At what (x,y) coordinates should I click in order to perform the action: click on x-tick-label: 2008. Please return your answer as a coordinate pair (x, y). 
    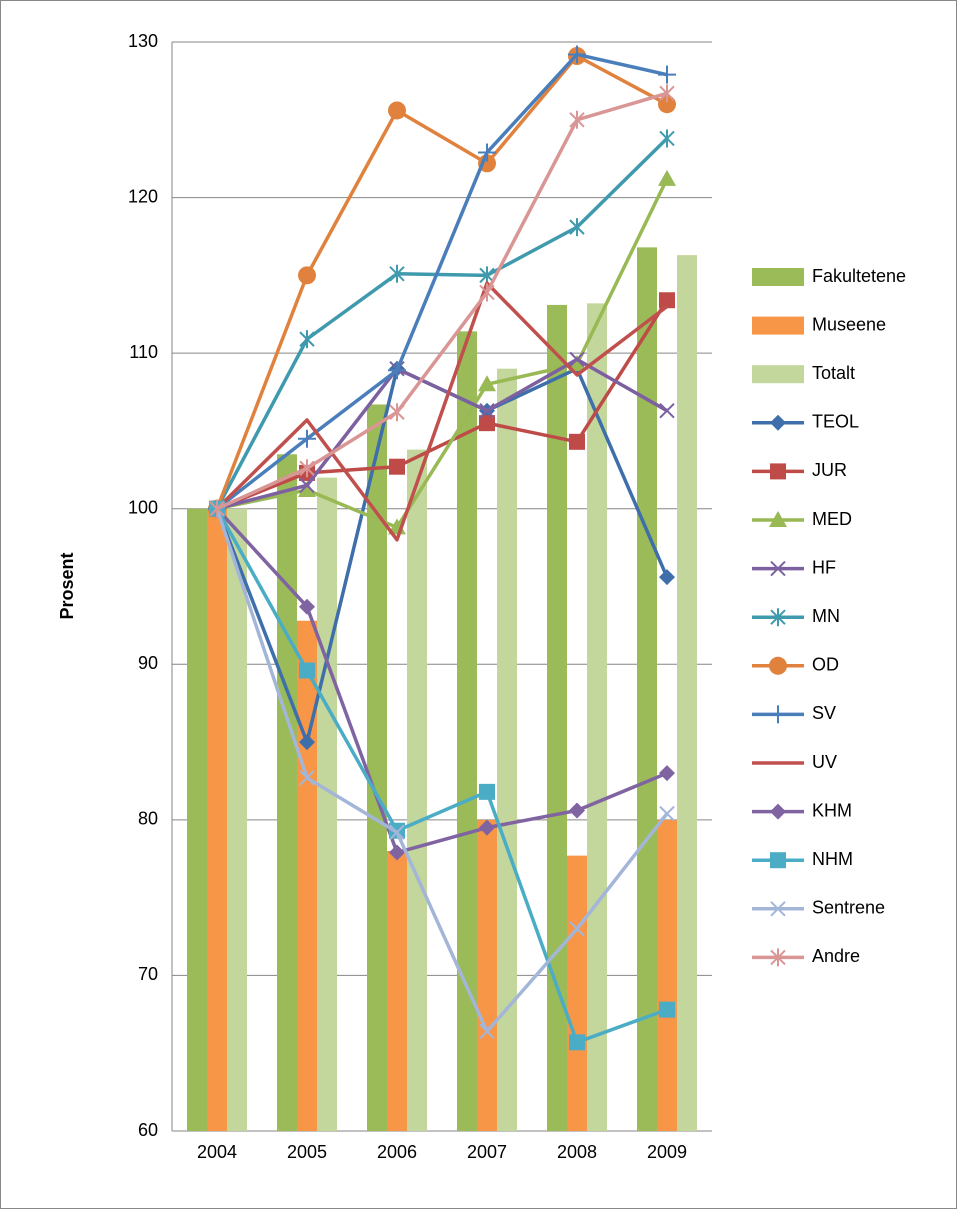
    Looking at the image, I should click on (577, 1152).